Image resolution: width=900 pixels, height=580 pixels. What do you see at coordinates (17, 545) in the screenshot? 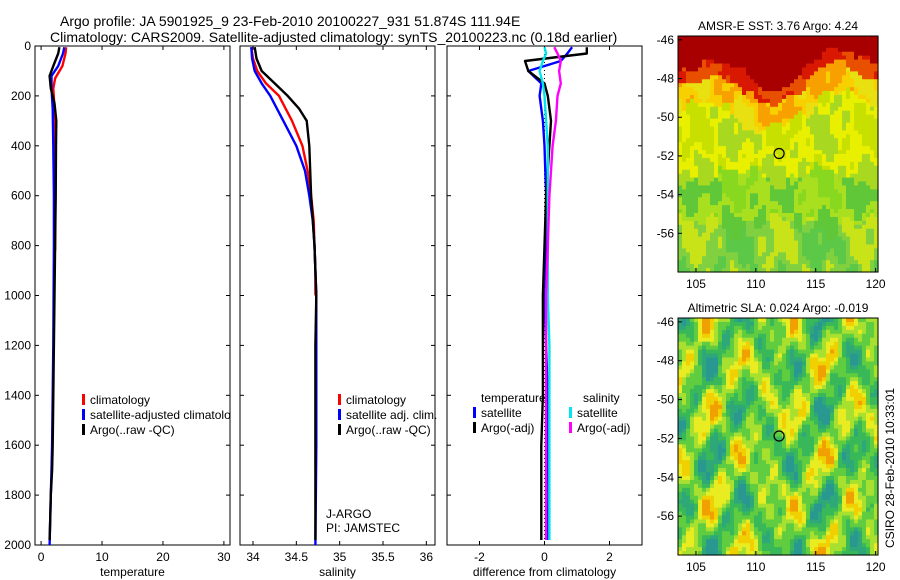
I see `depth-tick-label: 2000` at bounding box center [17, 545].